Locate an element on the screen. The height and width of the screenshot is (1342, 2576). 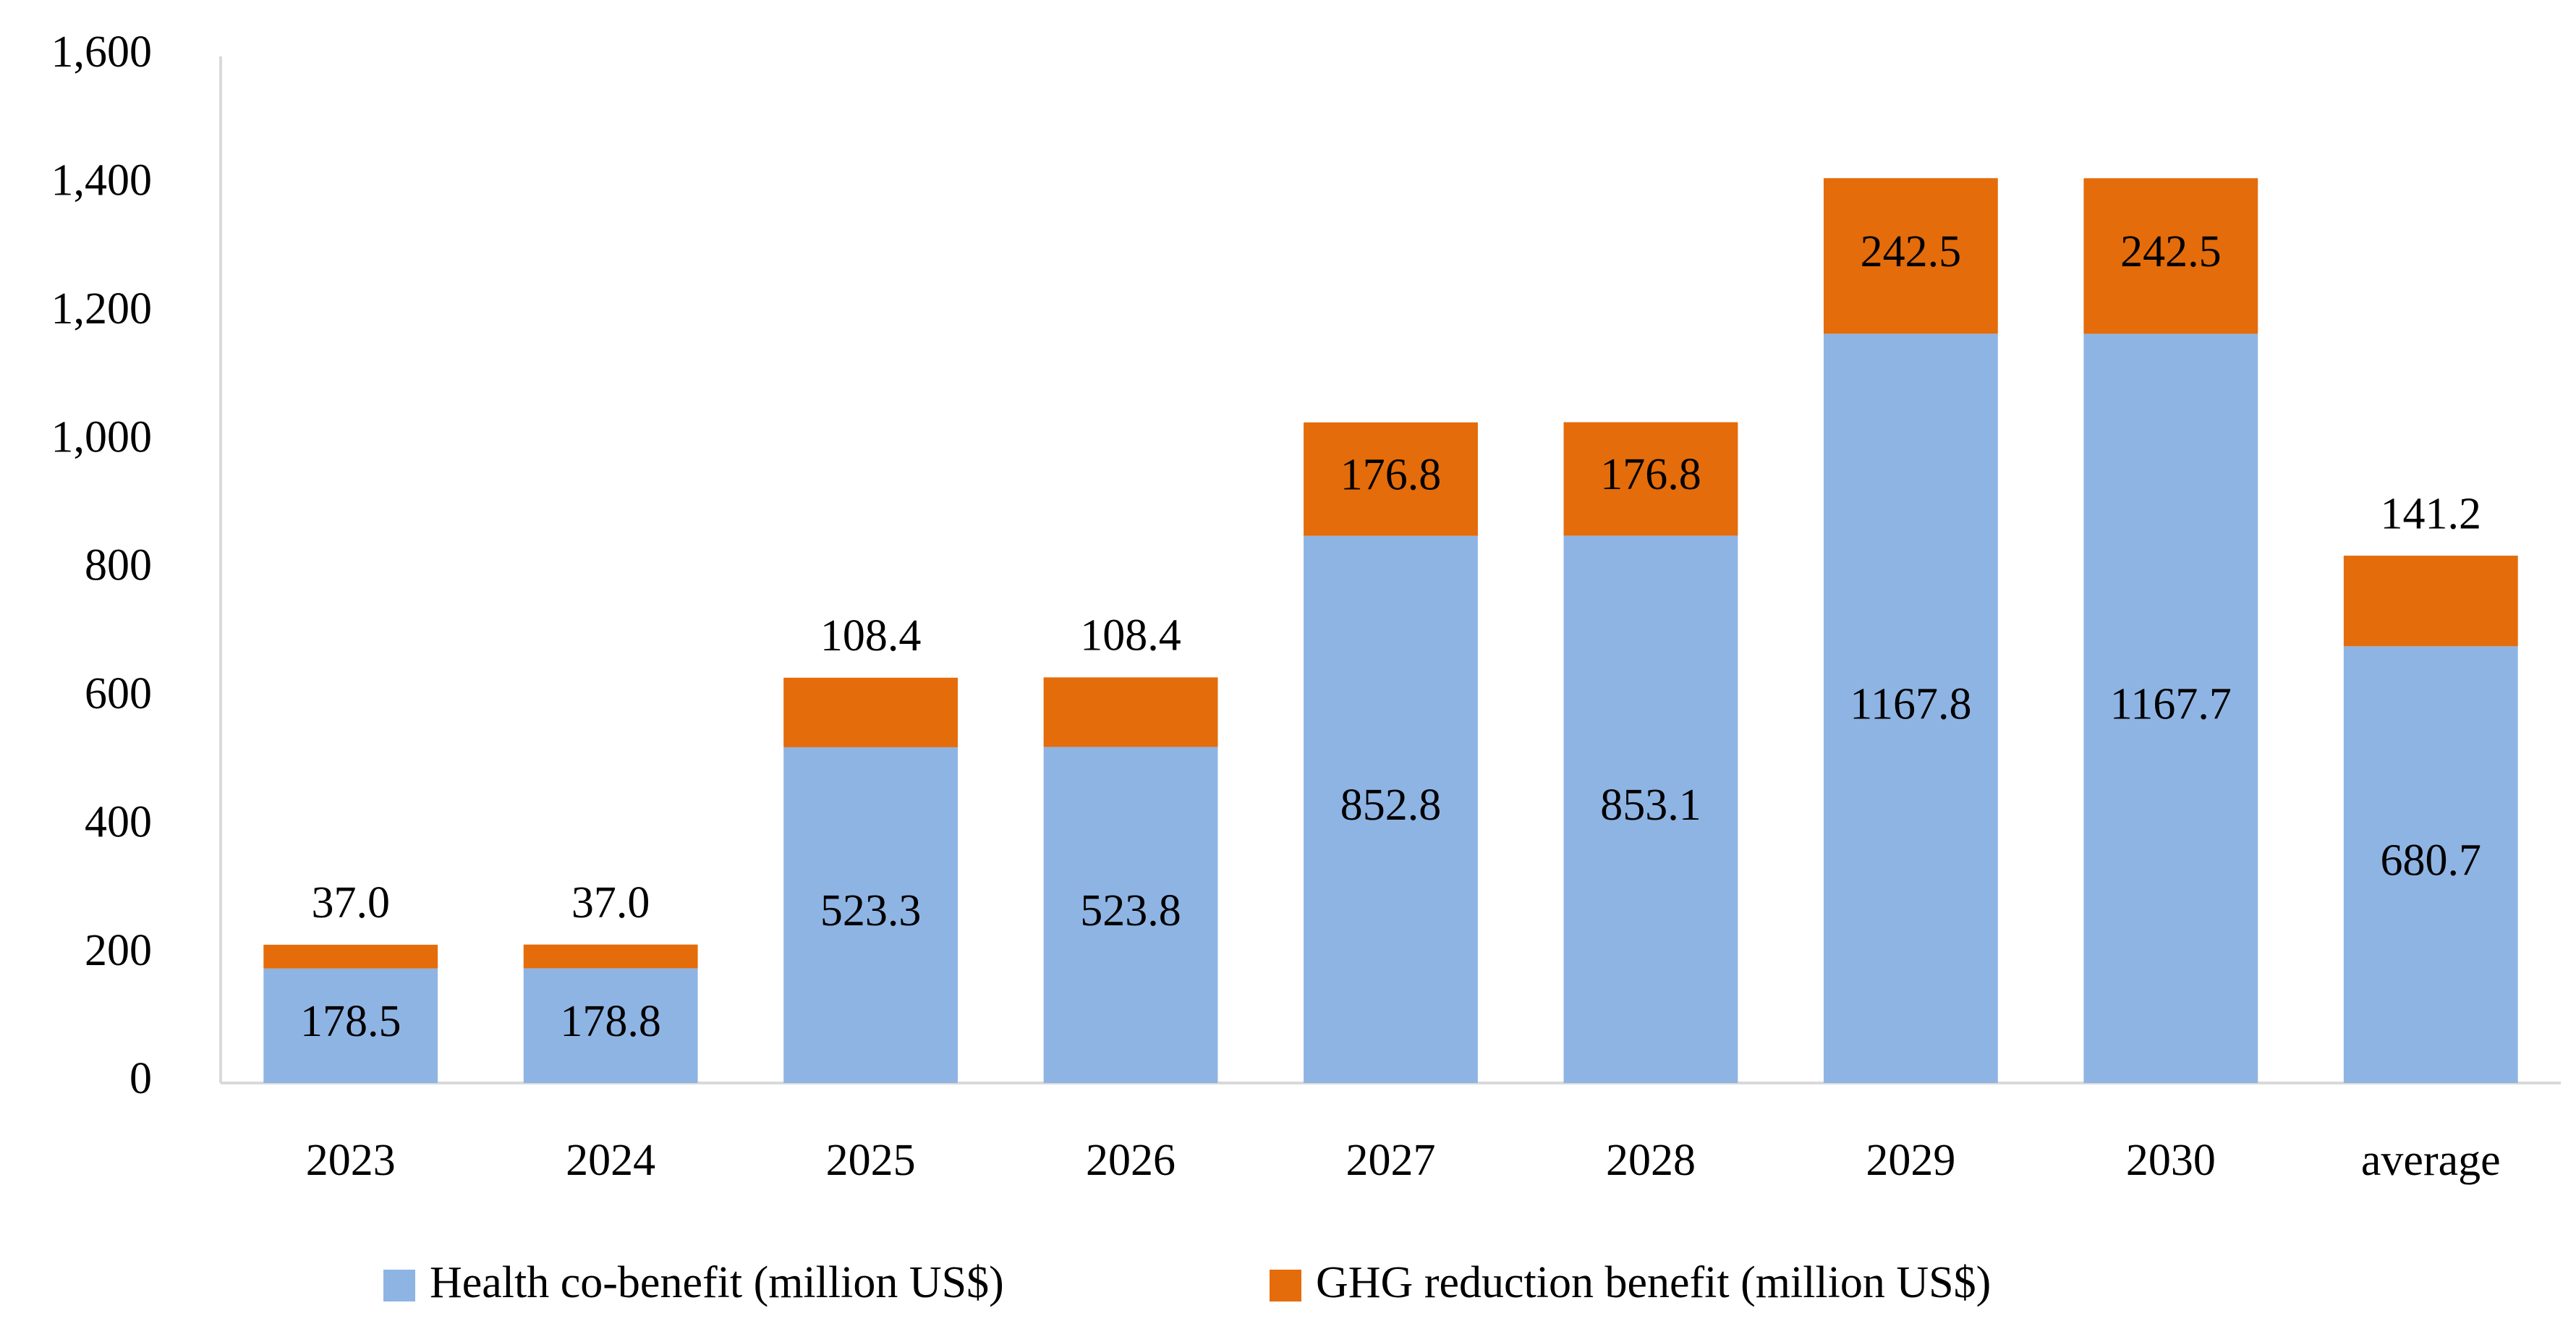
x-axis-ticks: 2023 2024 2025 2026 2027 2028 2029 2030 average is located at coordinates (1403, 1160).